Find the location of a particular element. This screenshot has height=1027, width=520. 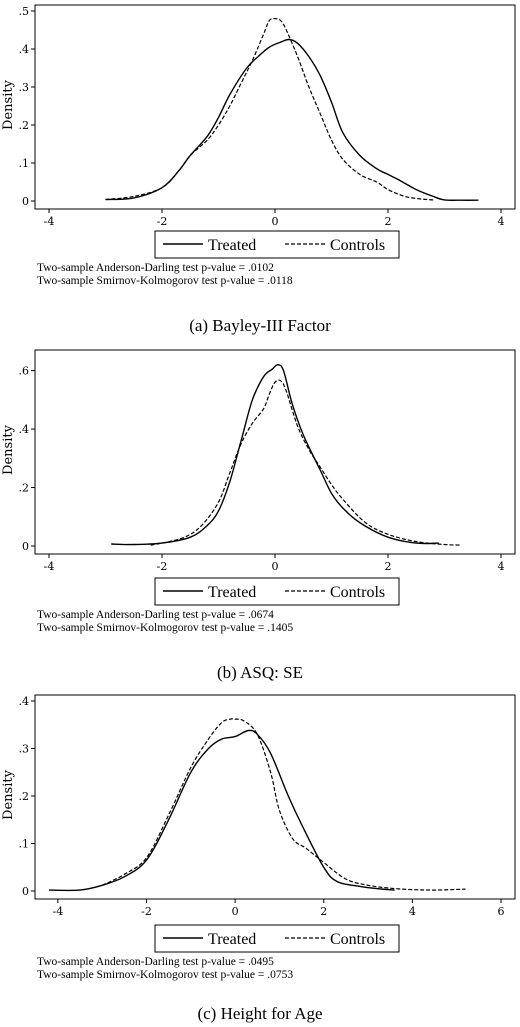

y-tick-label: .6 is located at coordinates (24, 371).